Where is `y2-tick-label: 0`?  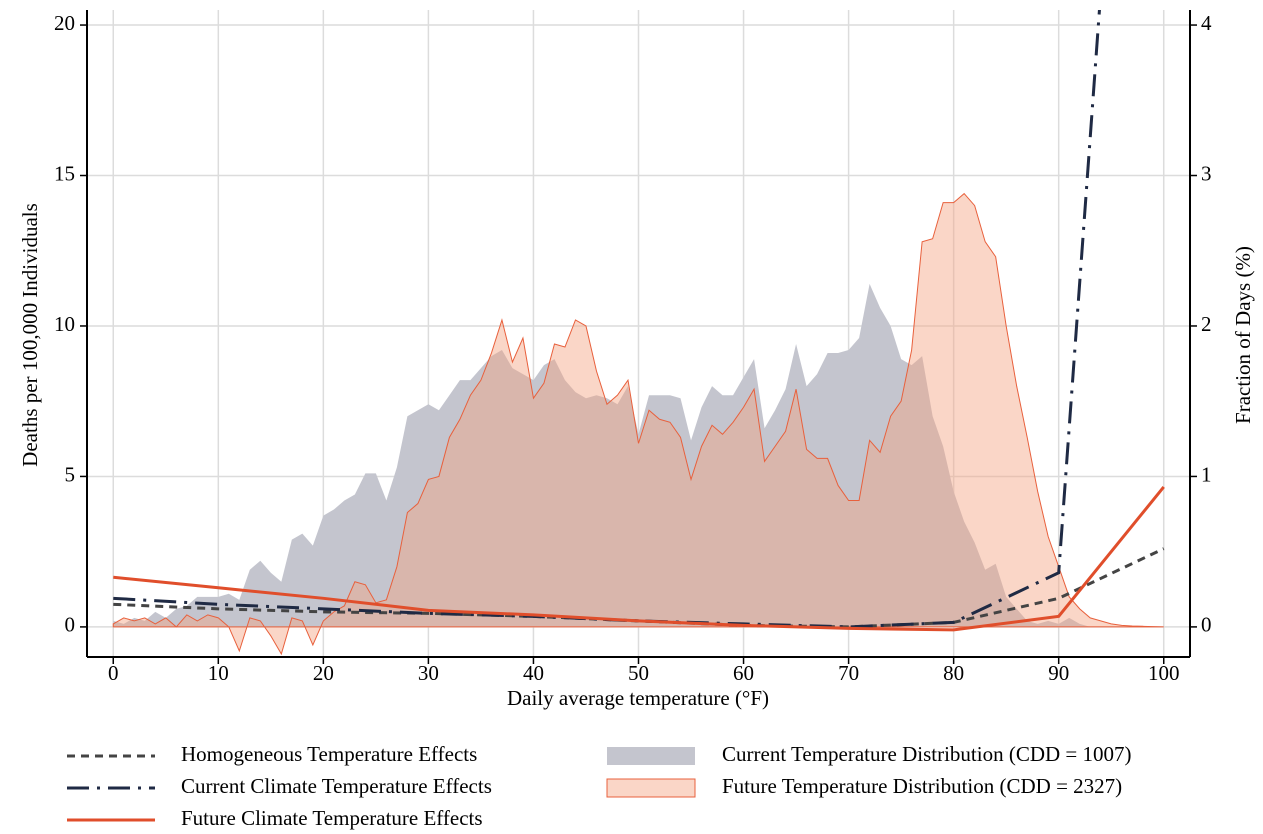 y2-tick-label: 0 is located at coordinates (1206, 625).